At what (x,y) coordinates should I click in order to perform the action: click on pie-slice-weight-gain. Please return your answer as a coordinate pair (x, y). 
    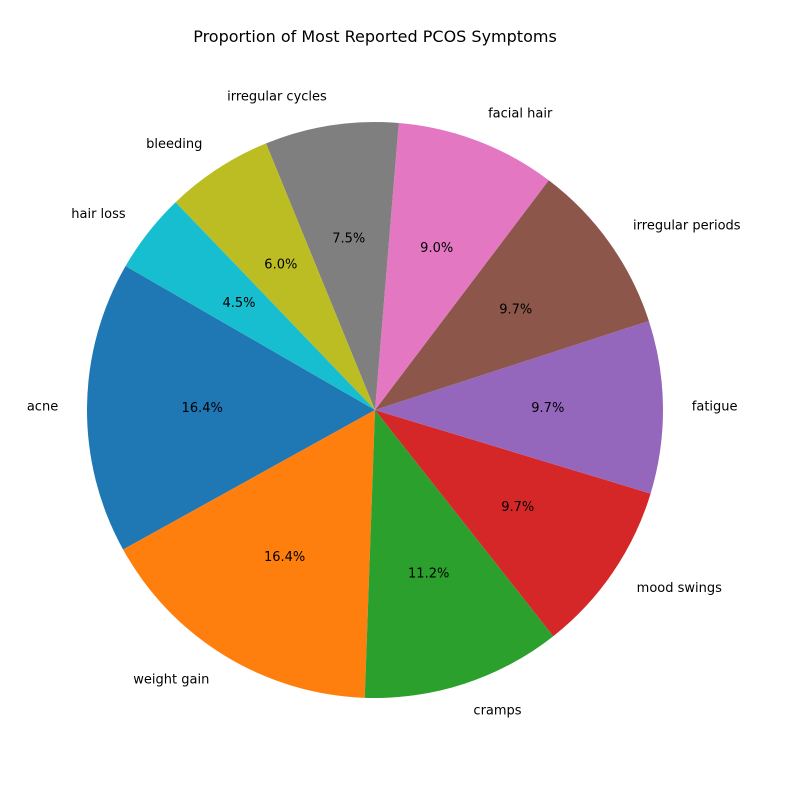
    Looking at the image, I should click on (249, 554).